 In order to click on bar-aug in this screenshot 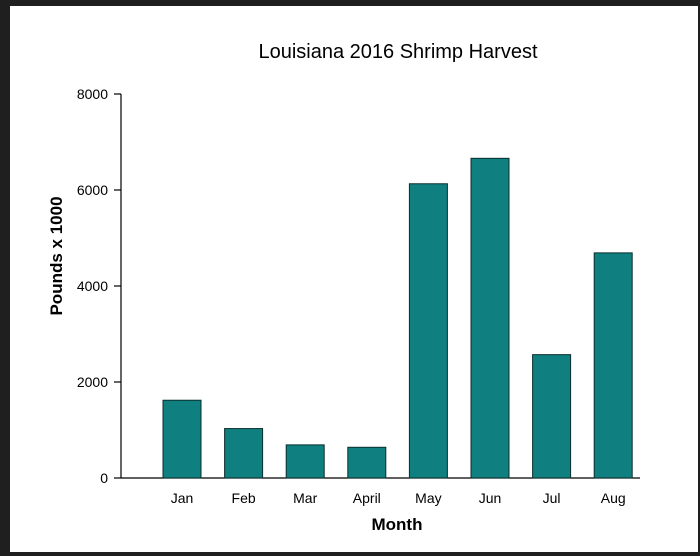, I will do `click(613, 365)`.